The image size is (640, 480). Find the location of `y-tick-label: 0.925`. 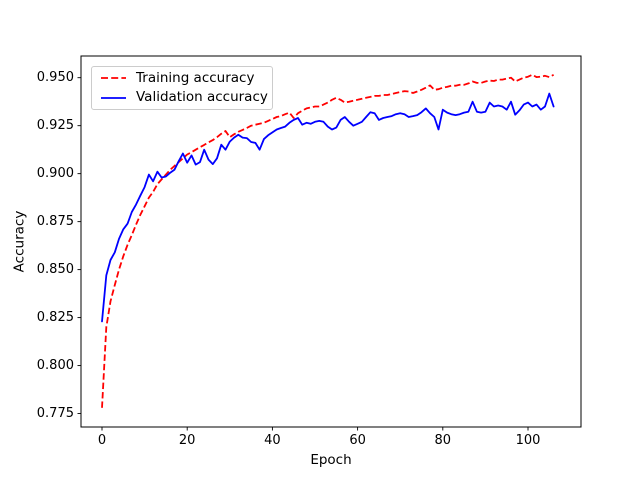

y-tick-label: 0.925 is located at coordinates (55, 125).